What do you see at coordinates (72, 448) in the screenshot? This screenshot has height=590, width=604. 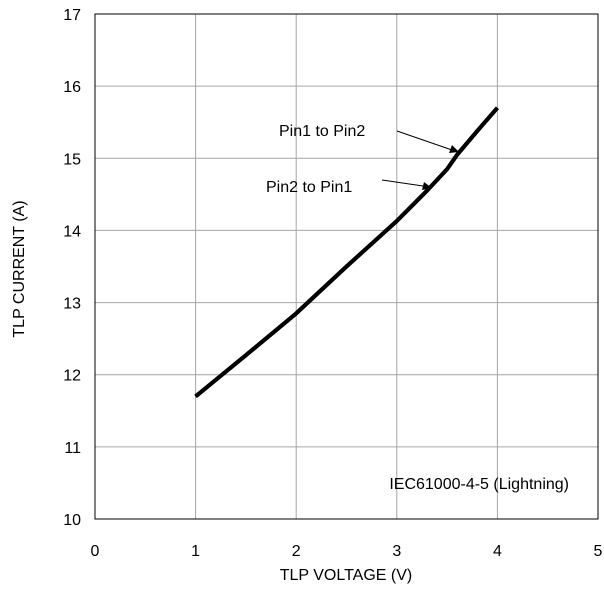 I see `y-tick-label: 11` at bounding box center [72, 448].